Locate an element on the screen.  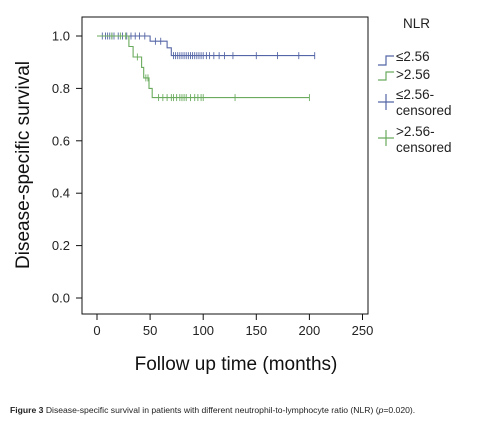
x-tick-label: 0 is located at coordinates (96, 330).